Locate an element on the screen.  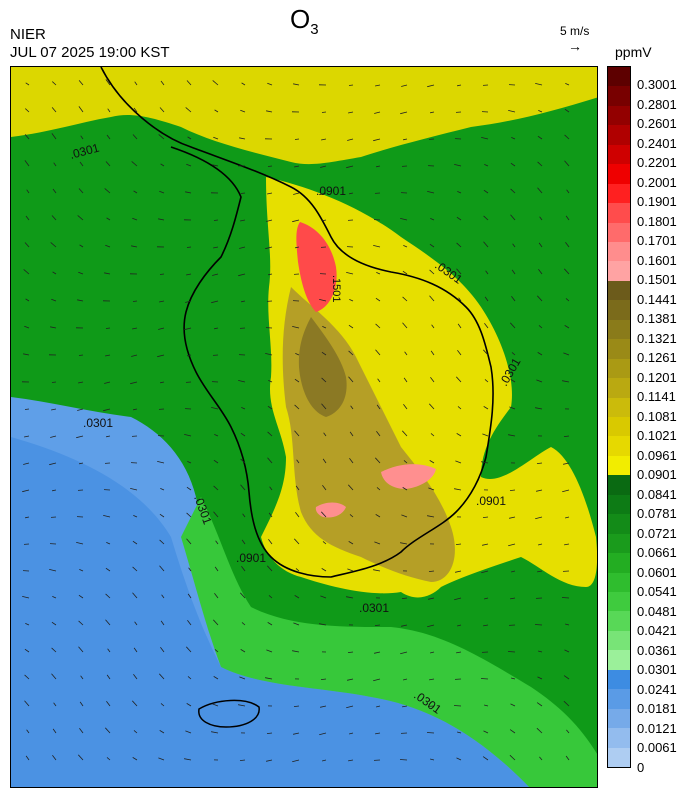
colorbar-tick-label: 0.1901 is located at coordinates (657, 201).